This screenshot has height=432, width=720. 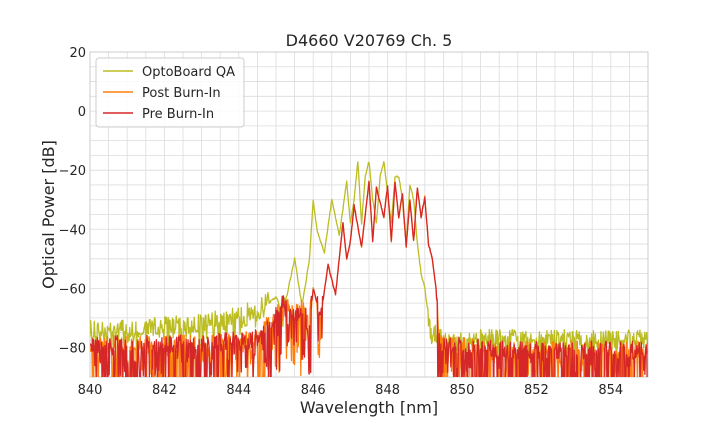 I want to click on legend-label-pre-burn-in: Pre Burn-In, so click(x=178, y=114).